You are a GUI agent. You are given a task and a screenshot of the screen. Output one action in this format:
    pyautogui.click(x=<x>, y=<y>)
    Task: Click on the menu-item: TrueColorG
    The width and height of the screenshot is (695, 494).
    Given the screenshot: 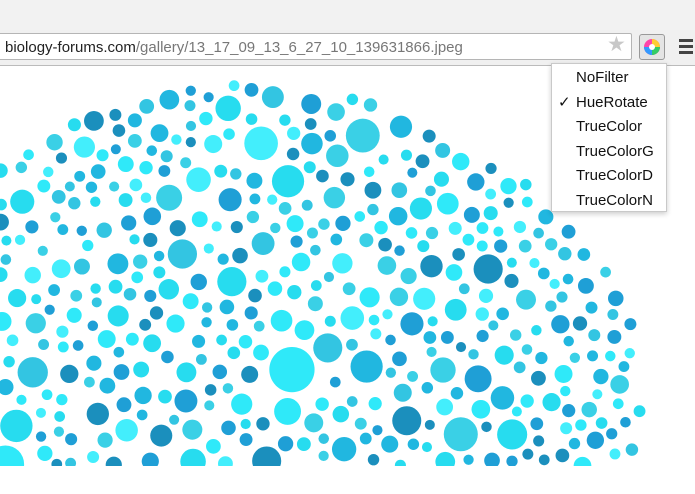 What is the action you would take?
    pyautogui.click(x=609, y=152)
    